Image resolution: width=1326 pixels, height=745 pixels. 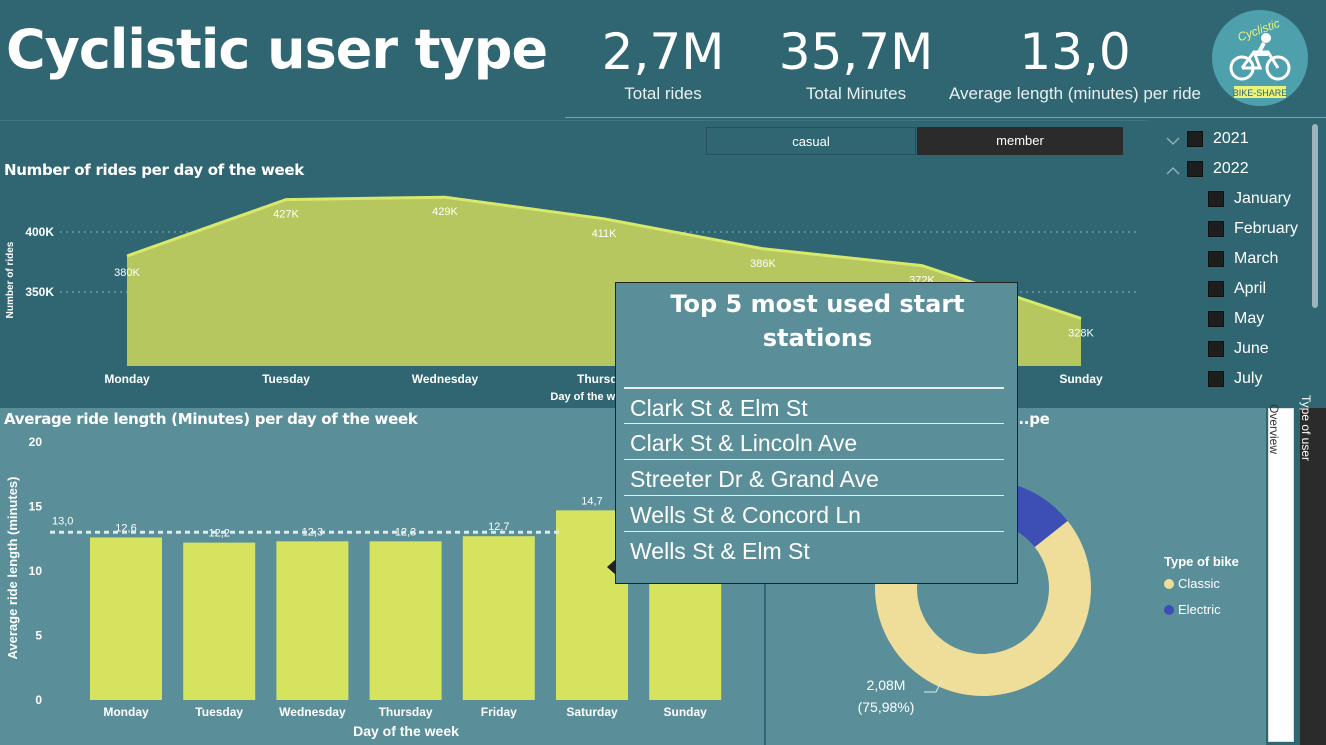 I want to click on kpi-total-rides: 2,7M Total rides, so click(x=663, y=63).